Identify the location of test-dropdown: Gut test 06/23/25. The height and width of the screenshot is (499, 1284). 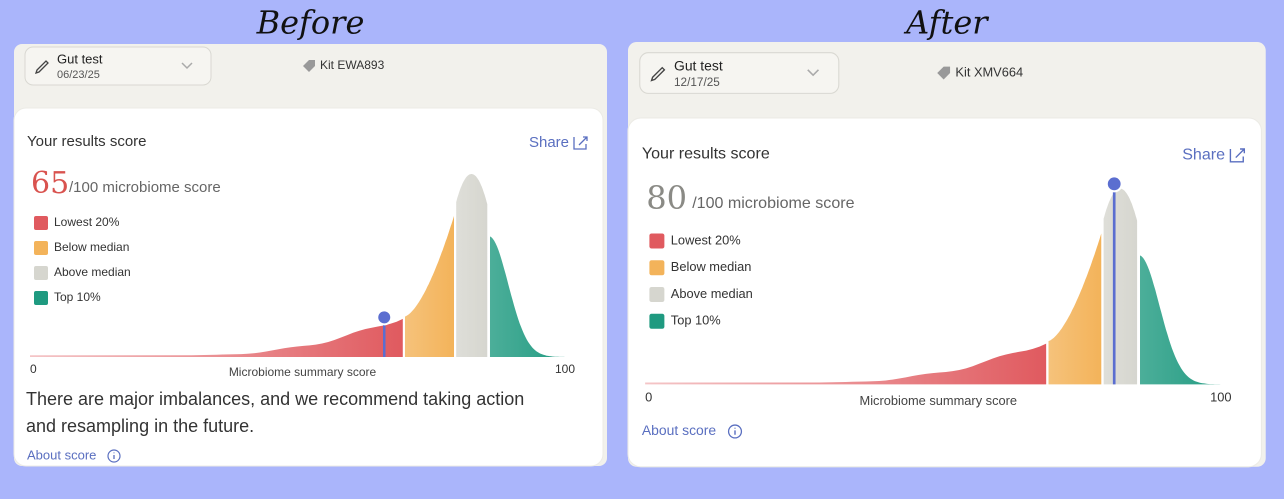
(118, 66).